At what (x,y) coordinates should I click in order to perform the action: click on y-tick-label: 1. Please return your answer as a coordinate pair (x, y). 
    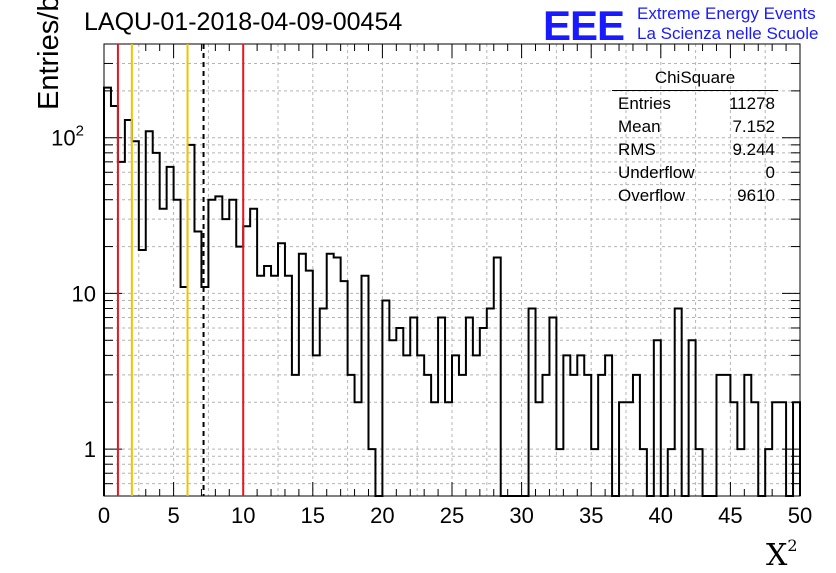
    Looking at the image, I should click on (90, 449).